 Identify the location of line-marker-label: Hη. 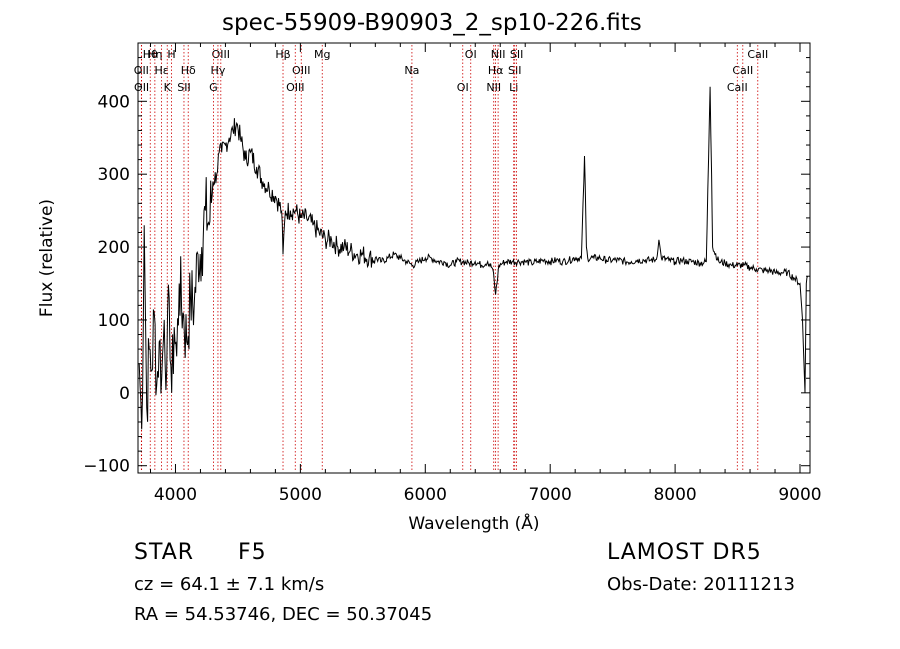
(154, 54).